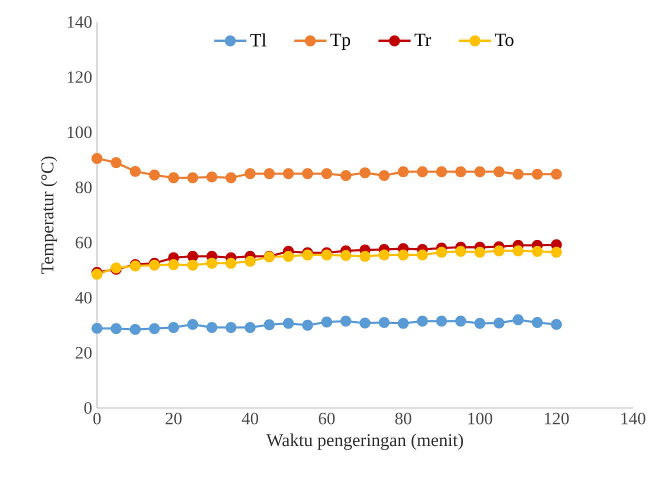 This screenshot has height=484, width=672. Describe the element at coordinates (84, 188) in the screenshot. I see `y-tick-label: 80` at that location.